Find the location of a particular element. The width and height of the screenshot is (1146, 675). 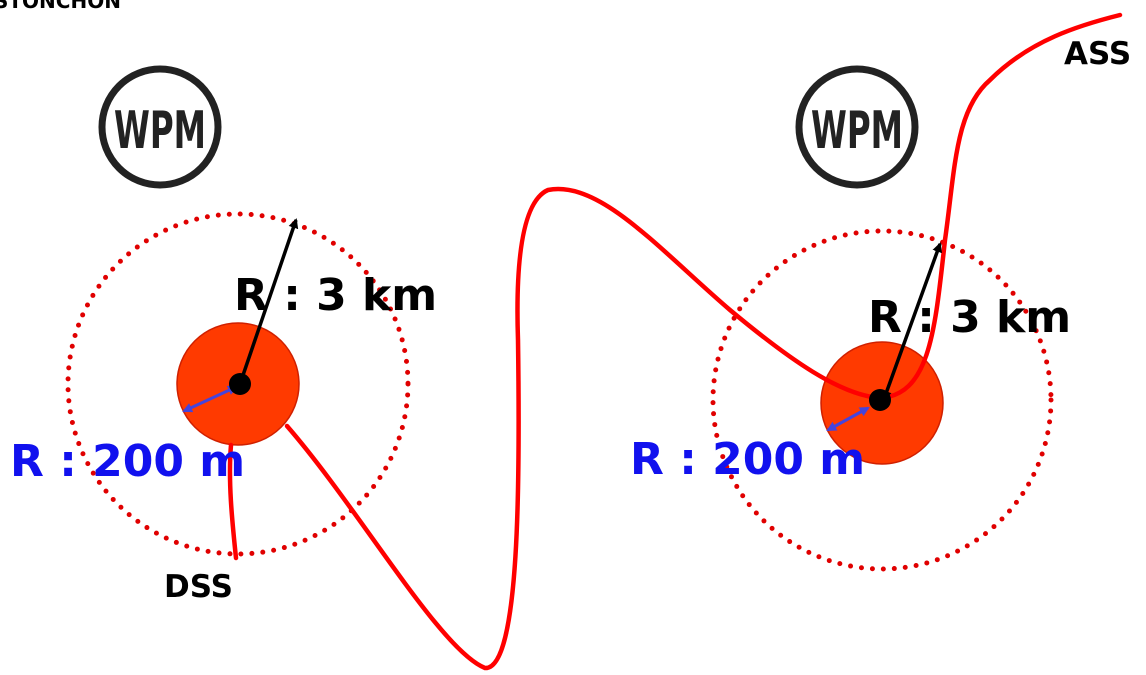

wpm-badge-1: WPM is located at coordinates (160, 127).